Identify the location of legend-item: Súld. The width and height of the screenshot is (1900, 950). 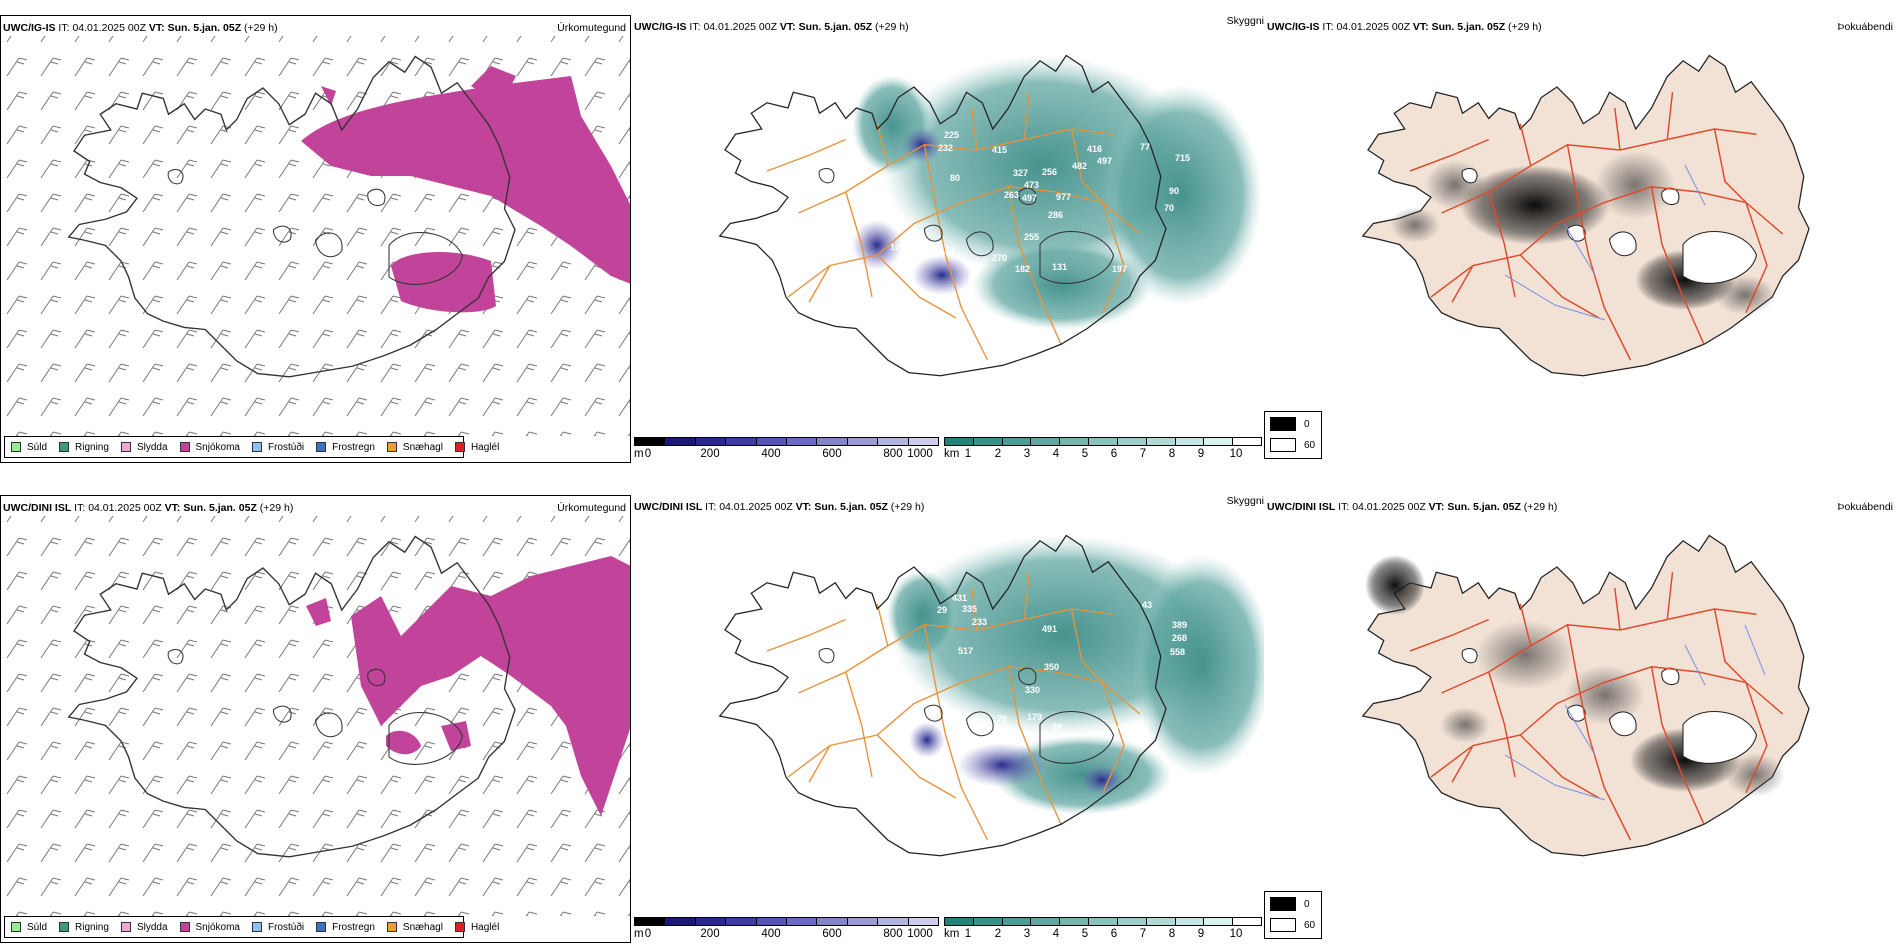
(29, 927).